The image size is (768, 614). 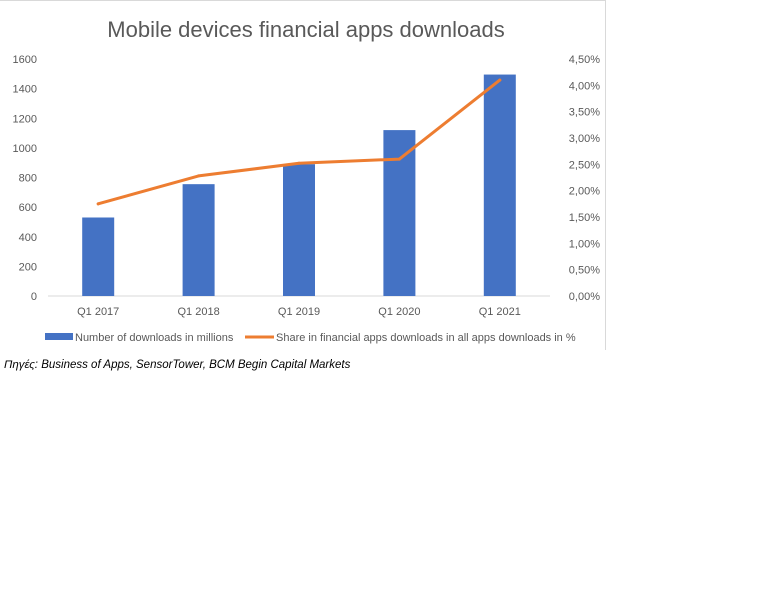 I want to click on left-tick-label: 1600, so click(x=25, y=60).